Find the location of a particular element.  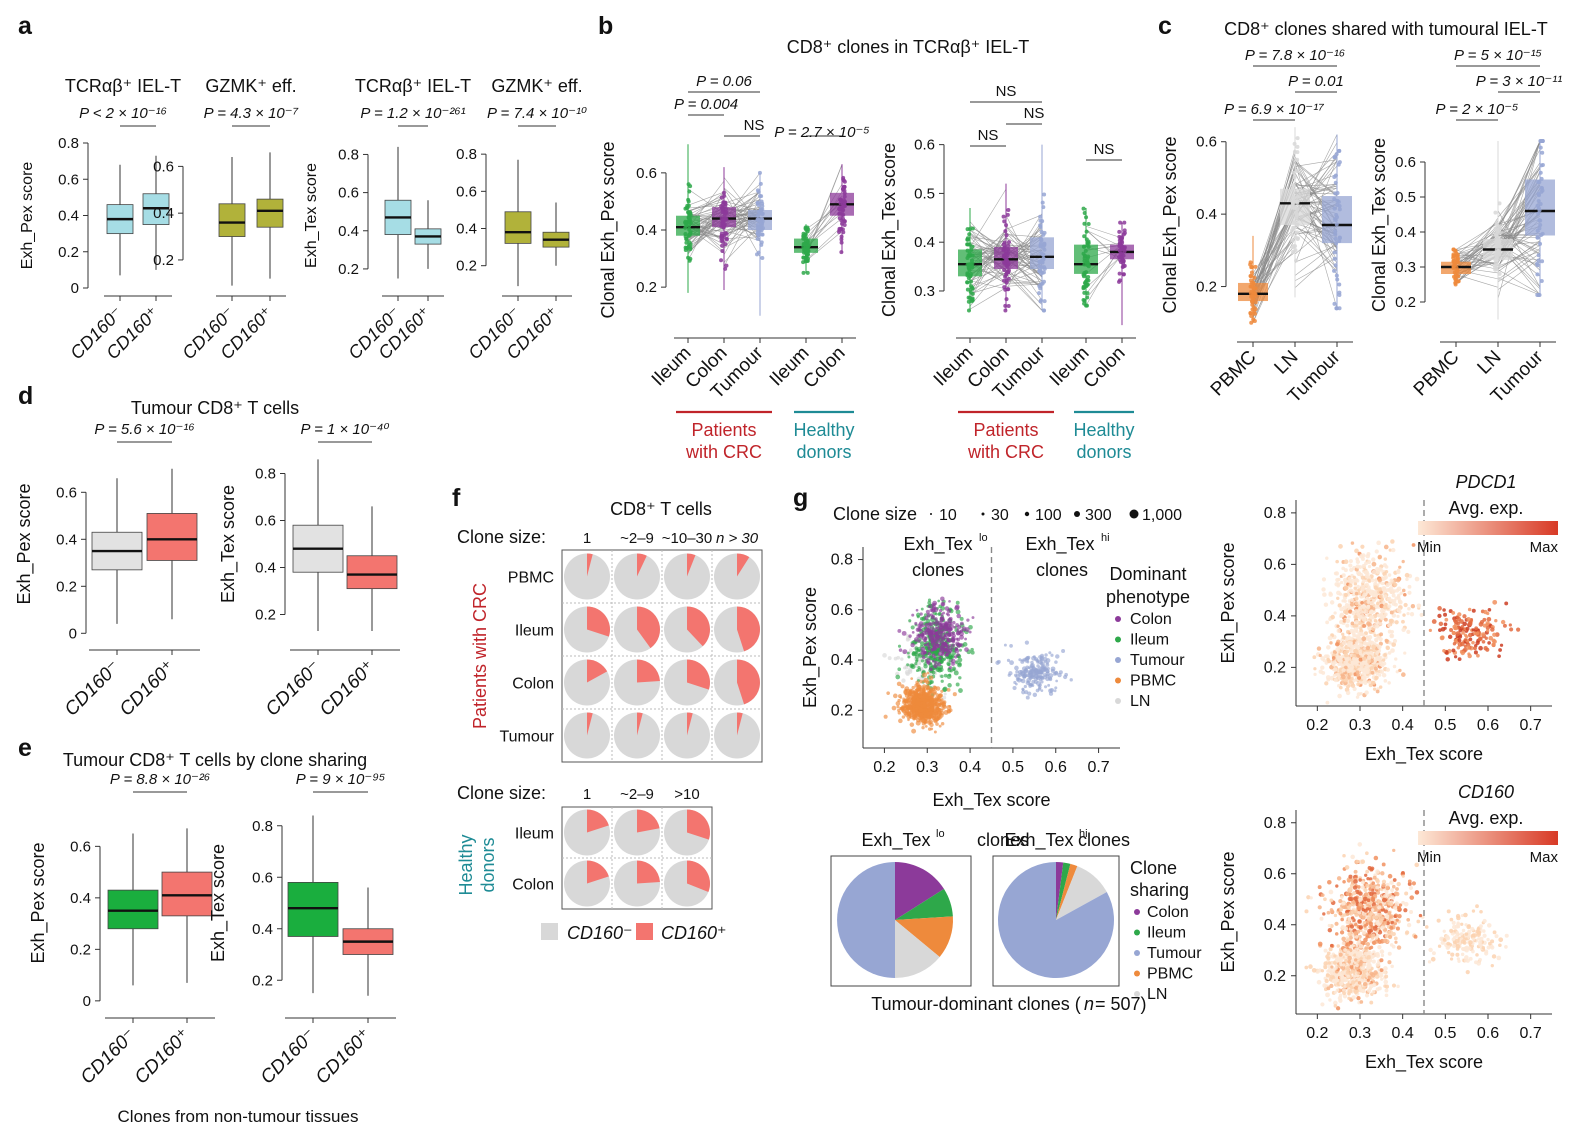

gene-title: PDCD1 is located at coordinates (1485, 482).